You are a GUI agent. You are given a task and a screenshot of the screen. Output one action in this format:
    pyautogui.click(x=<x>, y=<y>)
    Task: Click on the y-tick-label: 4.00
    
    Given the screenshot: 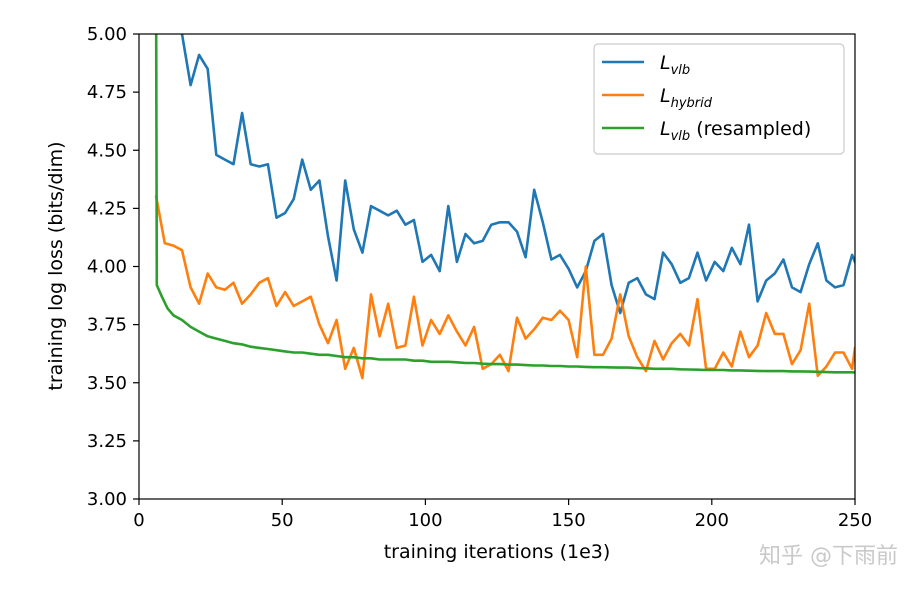 What is the action you would take?
    pyautogui.click(x=107, y=267)
    